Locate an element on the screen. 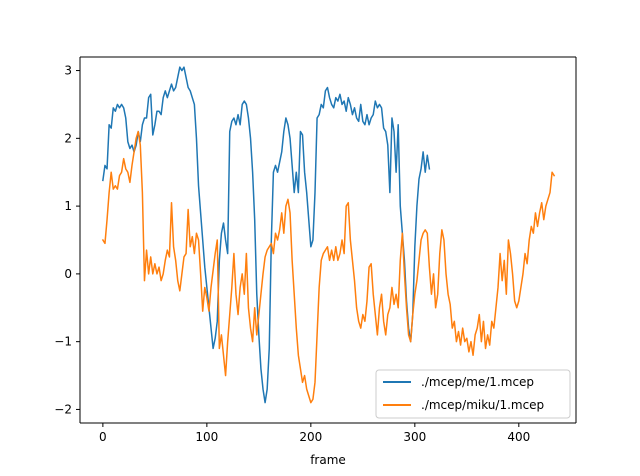  y-tick-label: −2 is located at coordinates (63, 409).